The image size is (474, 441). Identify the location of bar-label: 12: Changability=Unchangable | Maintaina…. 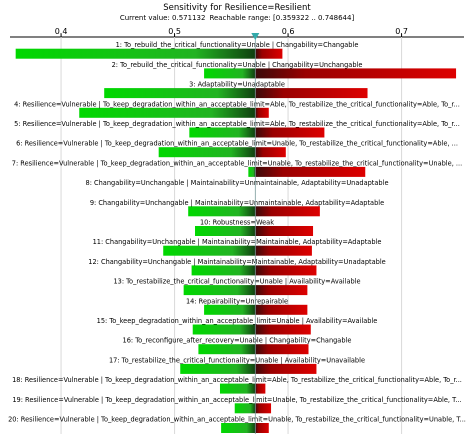
(236, 262).